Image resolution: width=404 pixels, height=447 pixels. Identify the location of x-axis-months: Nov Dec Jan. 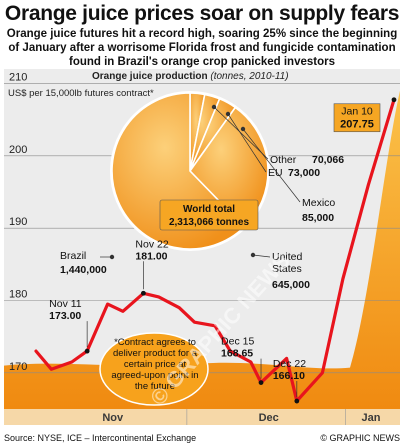
(241, 417).